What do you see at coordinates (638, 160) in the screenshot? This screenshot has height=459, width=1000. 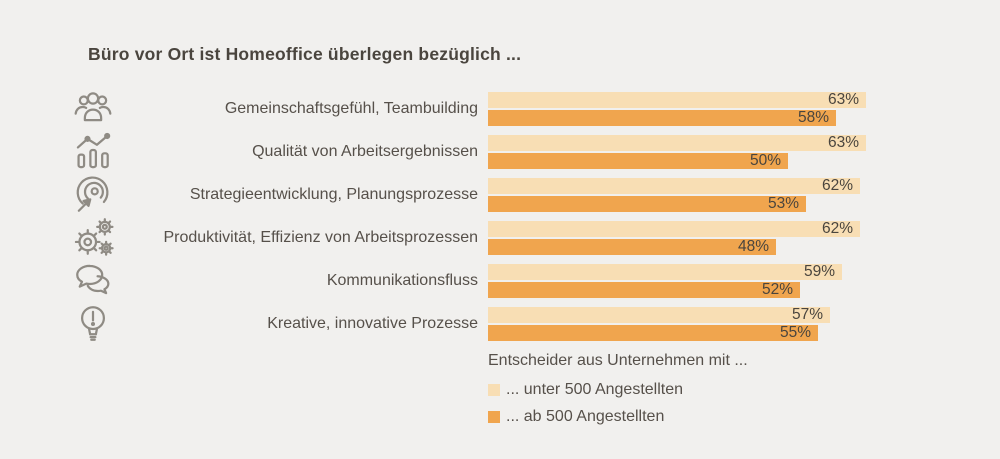 I see `bar-ab-500: 50%` at bounding box center [638, 160].